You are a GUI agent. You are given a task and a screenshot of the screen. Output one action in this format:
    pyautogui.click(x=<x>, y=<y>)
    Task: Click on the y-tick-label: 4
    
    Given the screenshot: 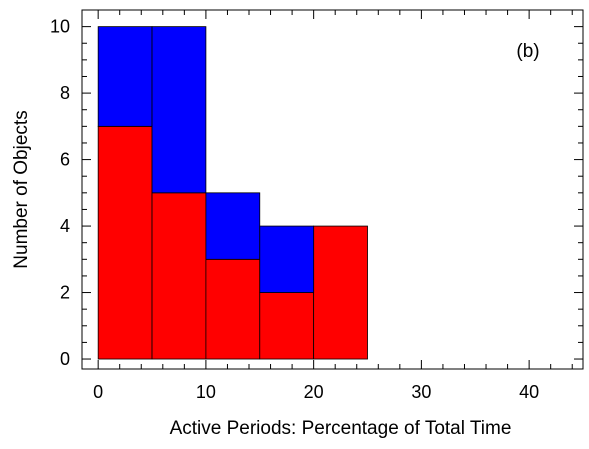 What is the action you would take?
    pyautogui.click(x=65, y=226)
    